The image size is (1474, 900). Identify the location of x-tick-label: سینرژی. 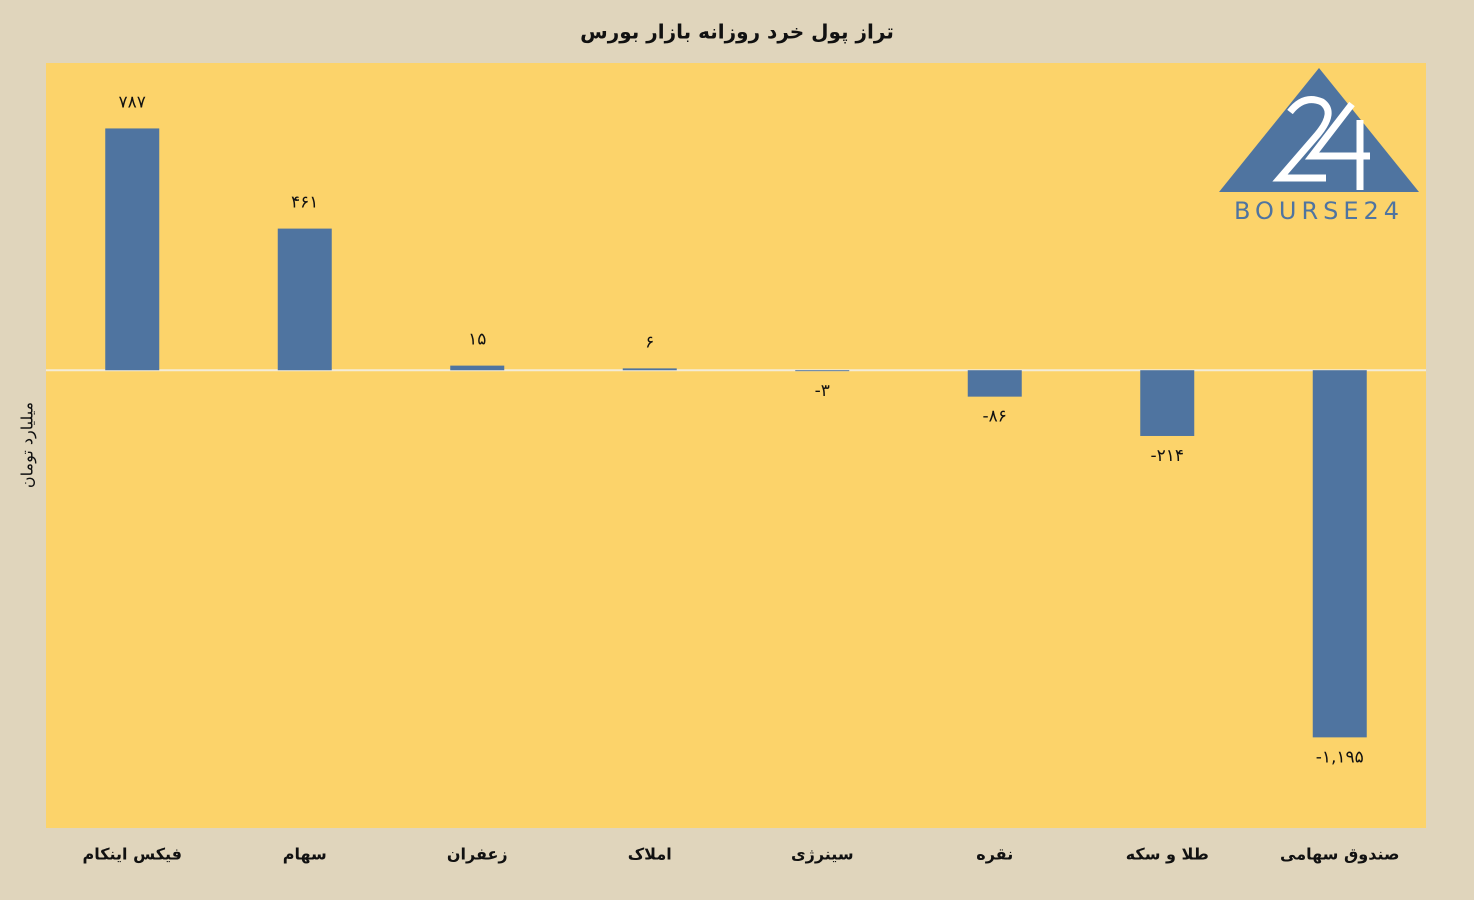
(822, 854).